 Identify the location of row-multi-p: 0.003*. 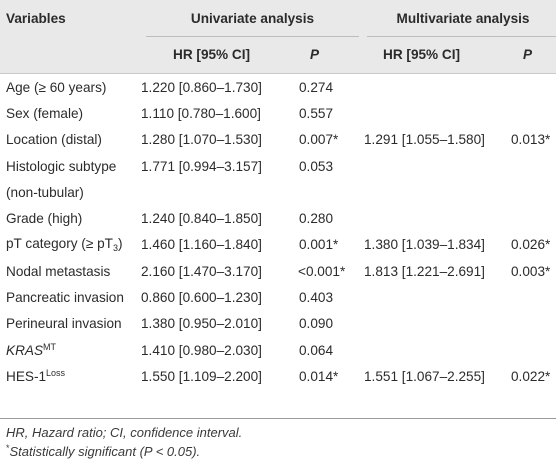
(531, 271).